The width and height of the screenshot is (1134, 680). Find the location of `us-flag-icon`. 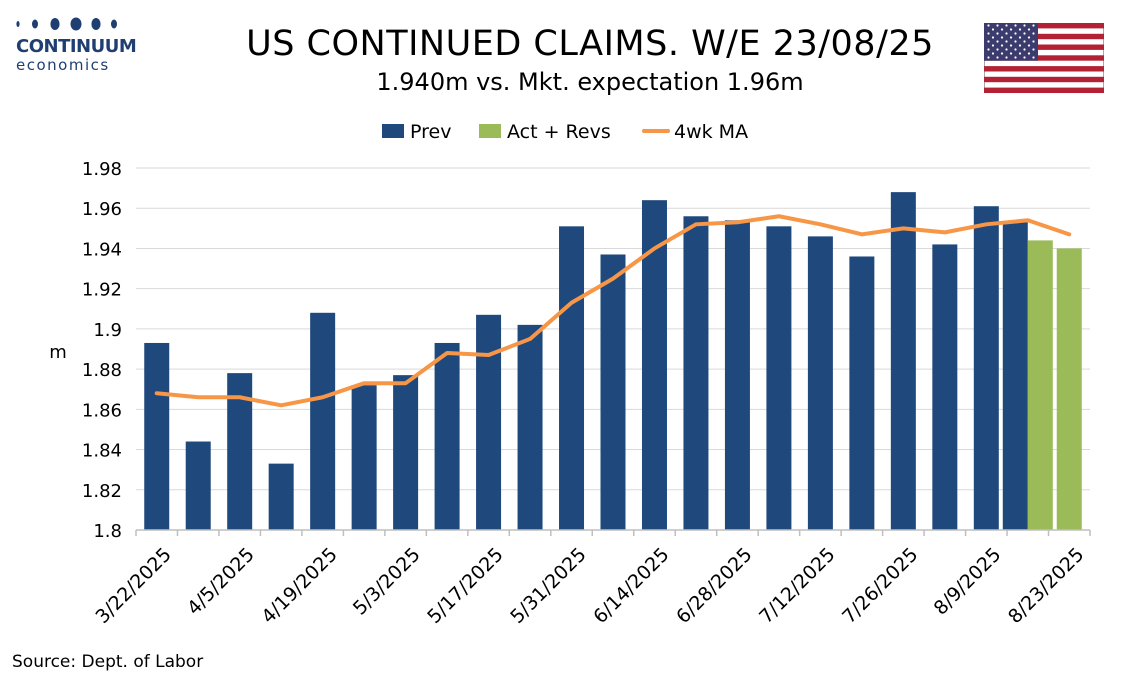

us-flag-icon is located at coordinates (1044, 58).